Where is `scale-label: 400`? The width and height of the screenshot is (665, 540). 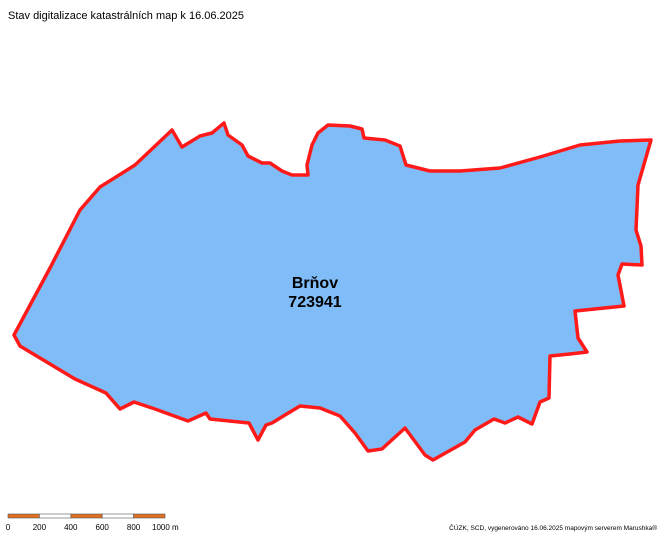 scale-label: 400 is located at coordinates (71, 527).